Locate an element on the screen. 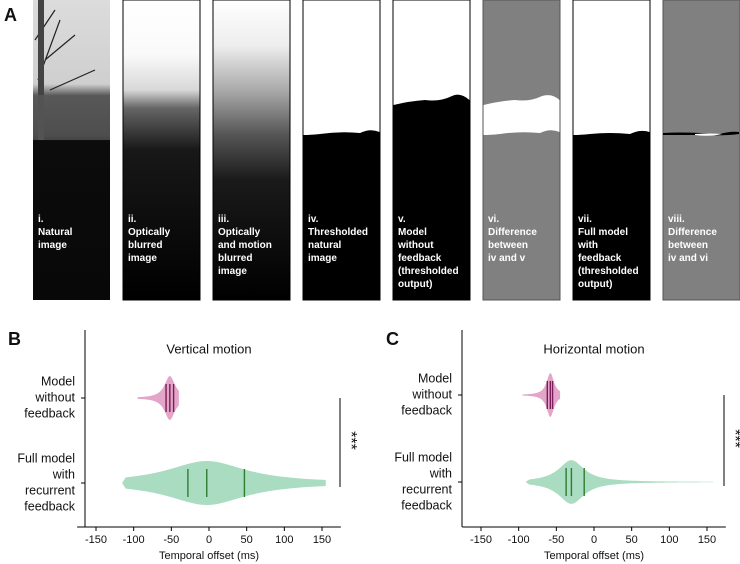 This screenshot has height=564, width=740. panel-label: C is located at coordinates (392, 339).